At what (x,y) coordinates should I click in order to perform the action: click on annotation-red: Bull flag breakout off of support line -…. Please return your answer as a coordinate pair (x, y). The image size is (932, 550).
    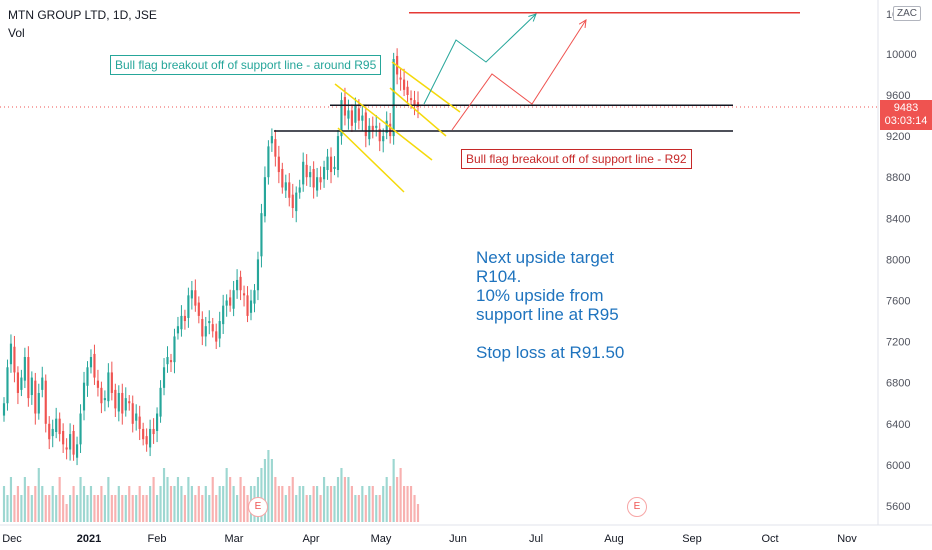
    Looking at the image, I should click on (576, 159).